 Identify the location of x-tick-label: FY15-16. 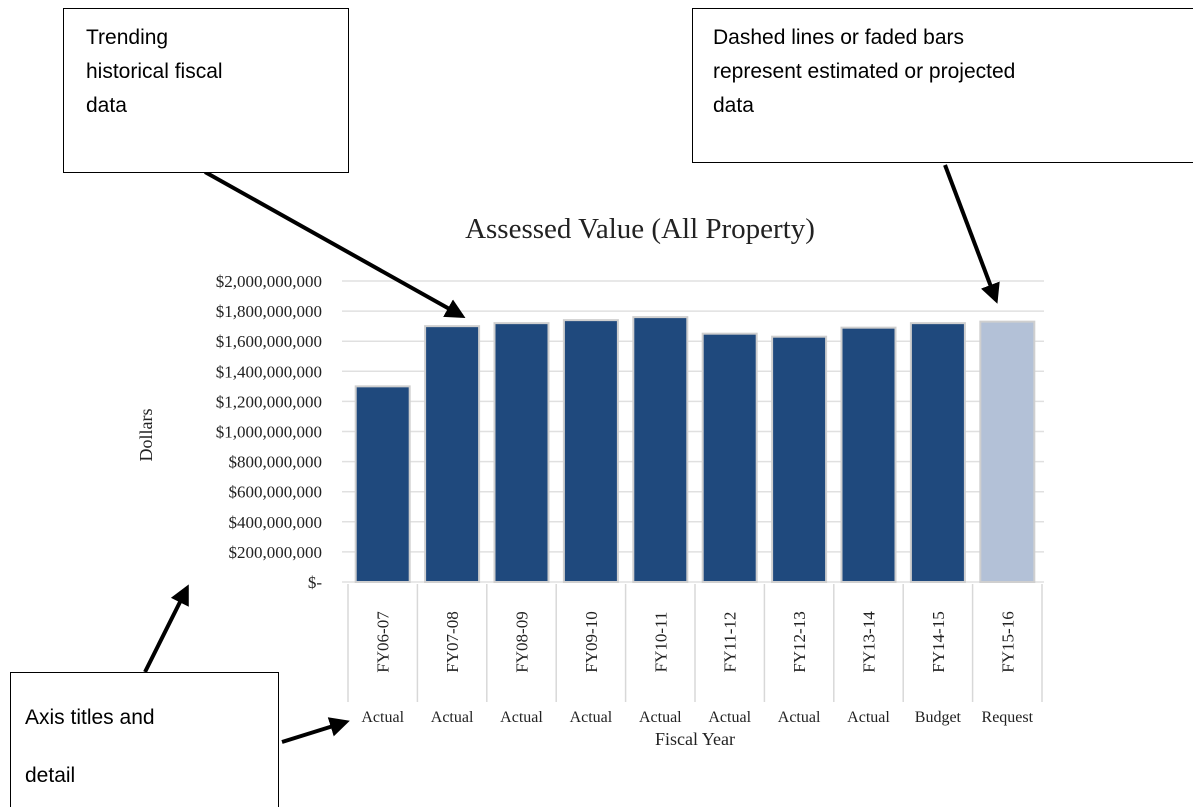
(1007, 641).